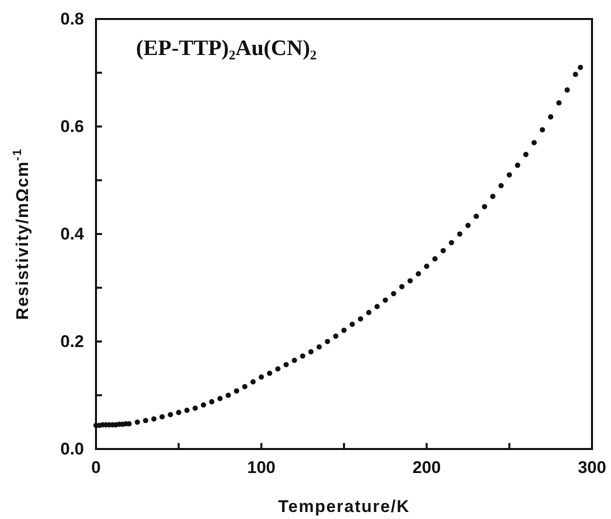 Image resolution: width=611 pixels, height=519 pixels. I want to click on x-tick-label: 300, so click(592, 468).